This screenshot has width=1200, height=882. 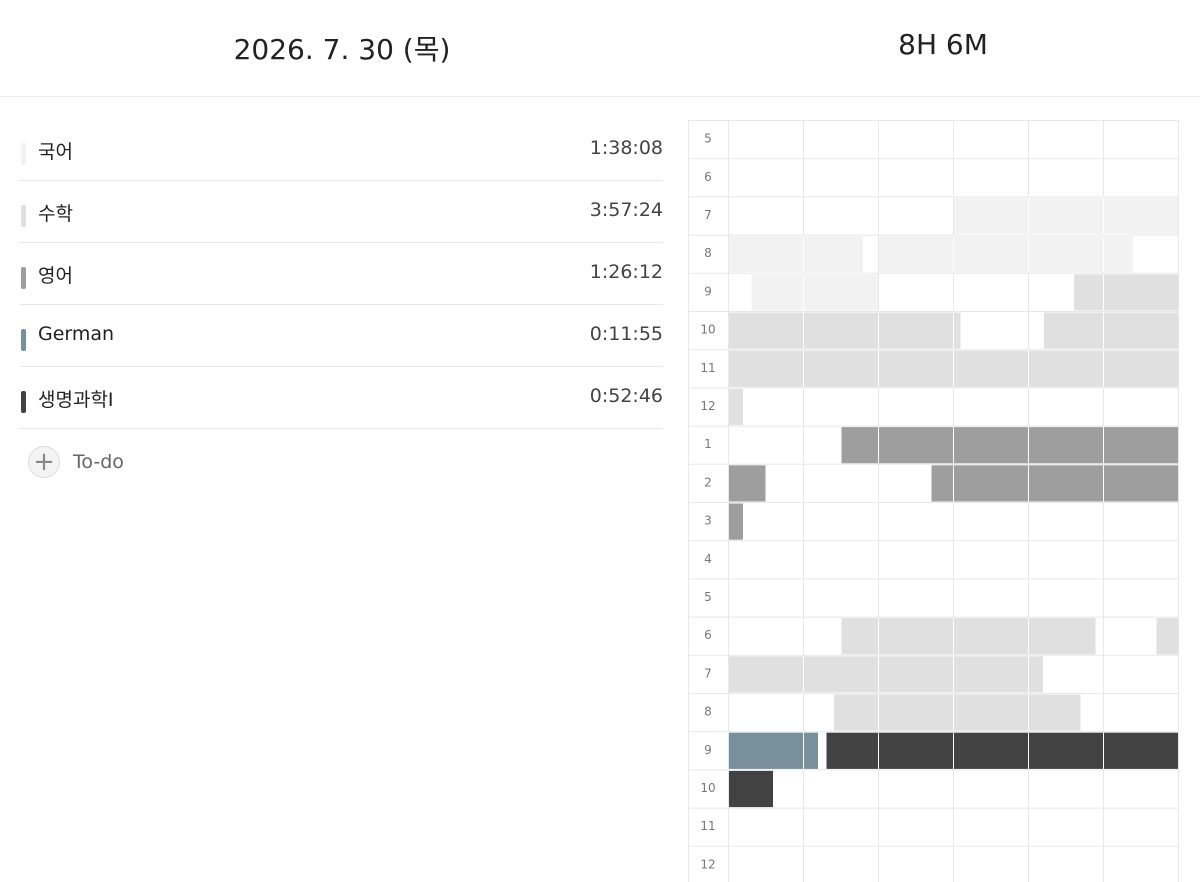 I want to click on subject-row: 영어 1:26:12, so click(x=341, y=274).